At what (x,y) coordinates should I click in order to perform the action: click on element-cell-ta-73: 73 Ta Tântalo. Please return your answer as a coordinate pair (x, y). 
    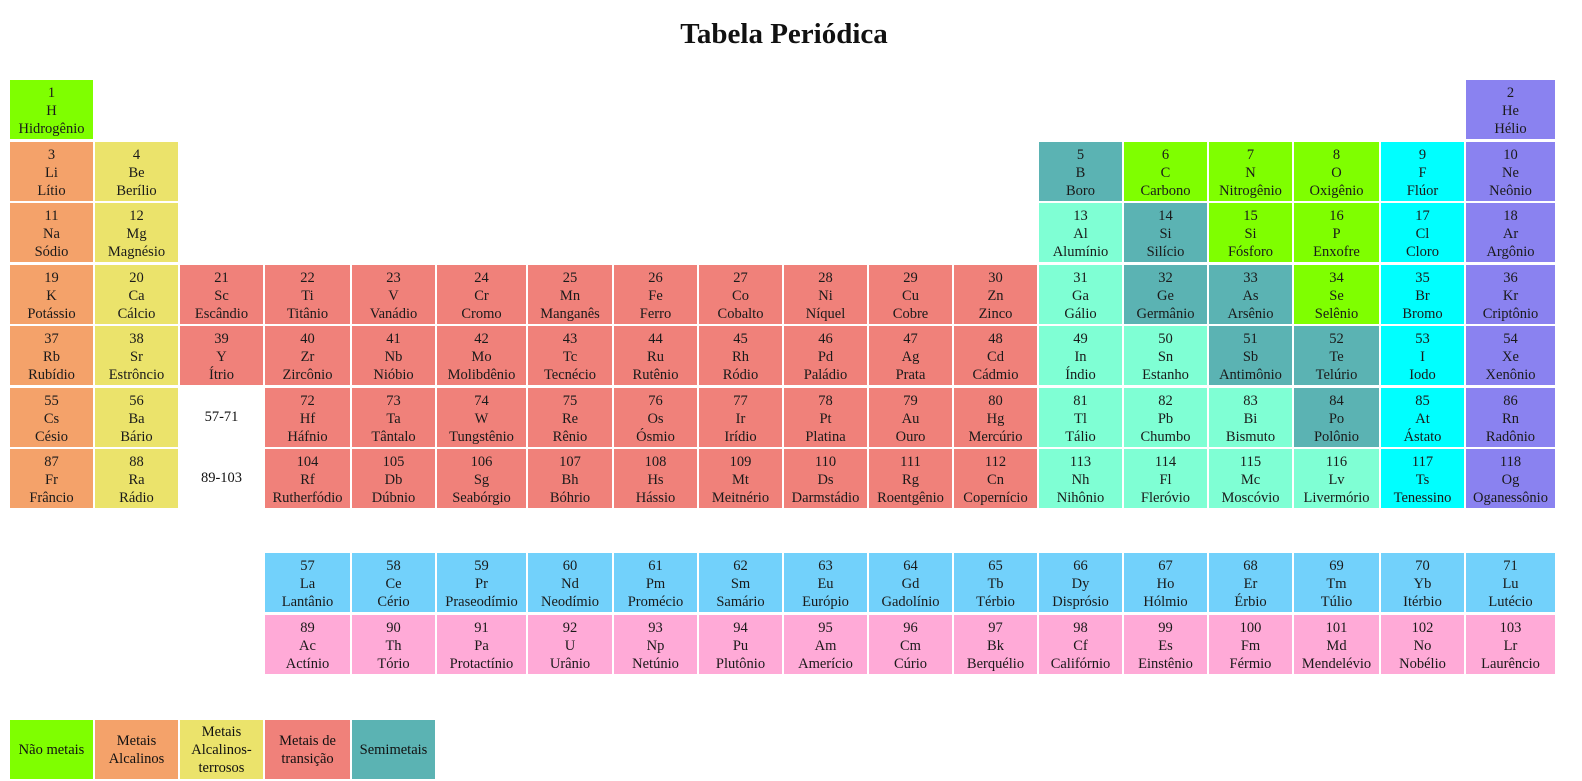
    Looking at the image, I should click on (393, 417).